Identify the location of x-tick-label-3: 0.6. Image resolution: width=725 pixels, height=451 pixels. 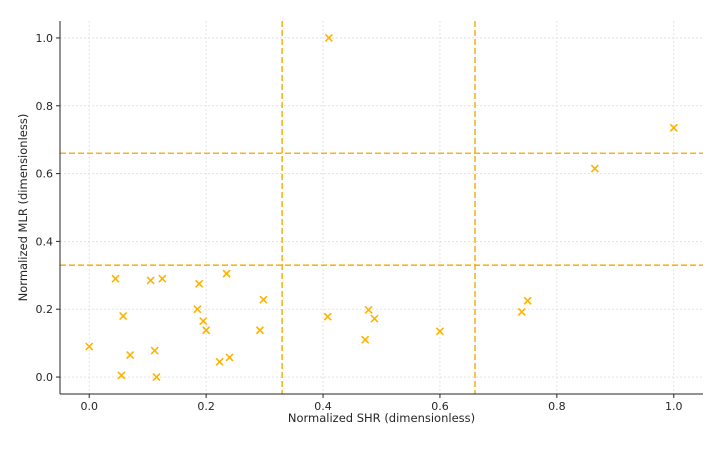
(440, 406).